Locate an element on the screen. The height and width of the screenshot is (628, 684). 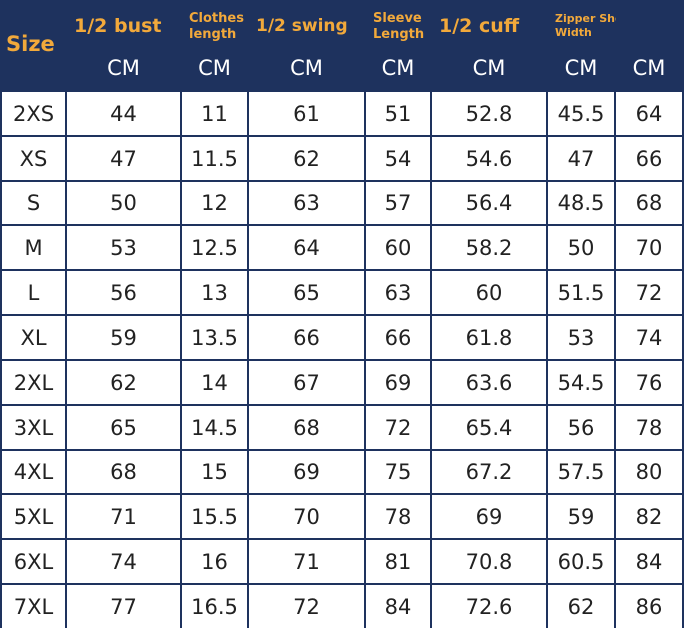
size-column-header: Size is located at coordinates (32, 45).